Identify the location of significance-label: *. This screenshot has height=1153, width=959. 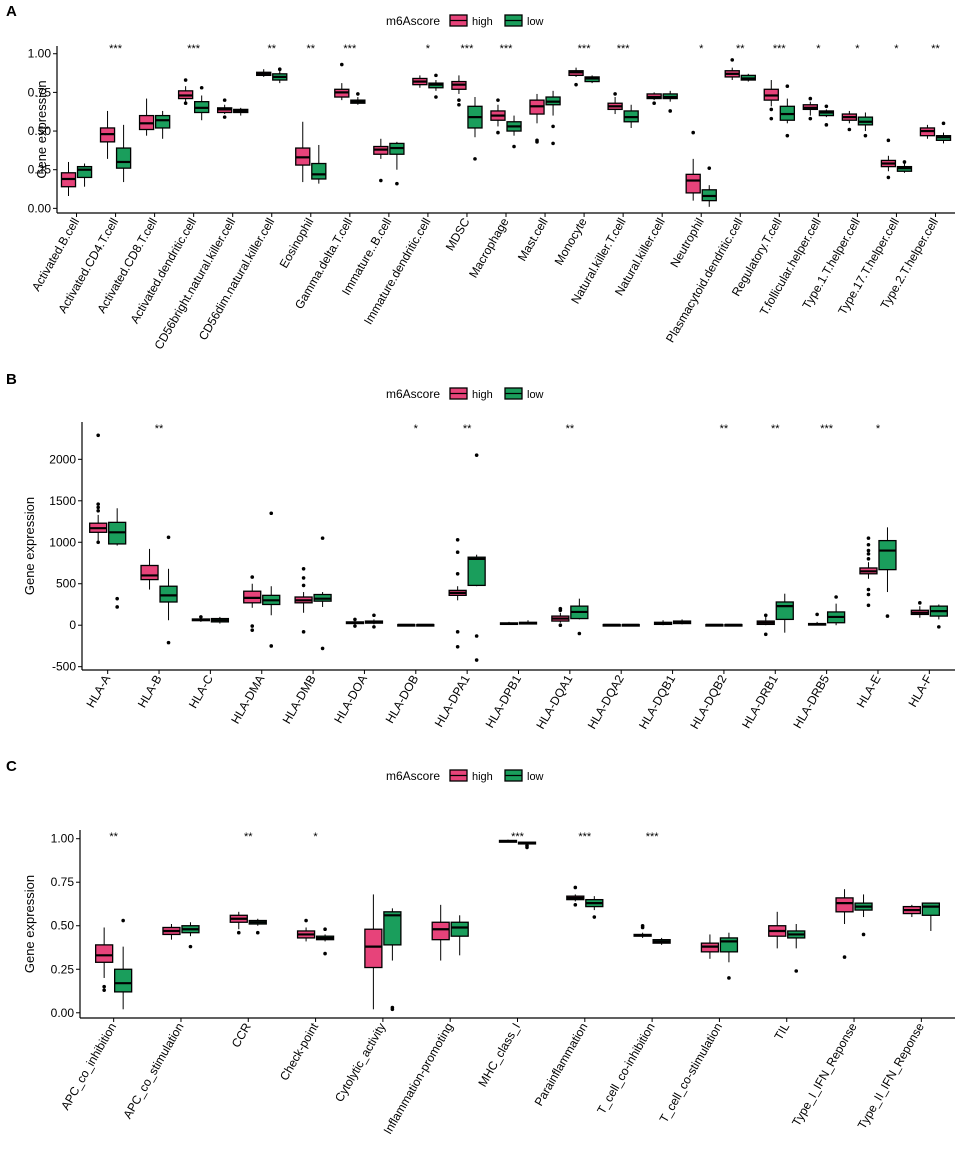
(416, 429).